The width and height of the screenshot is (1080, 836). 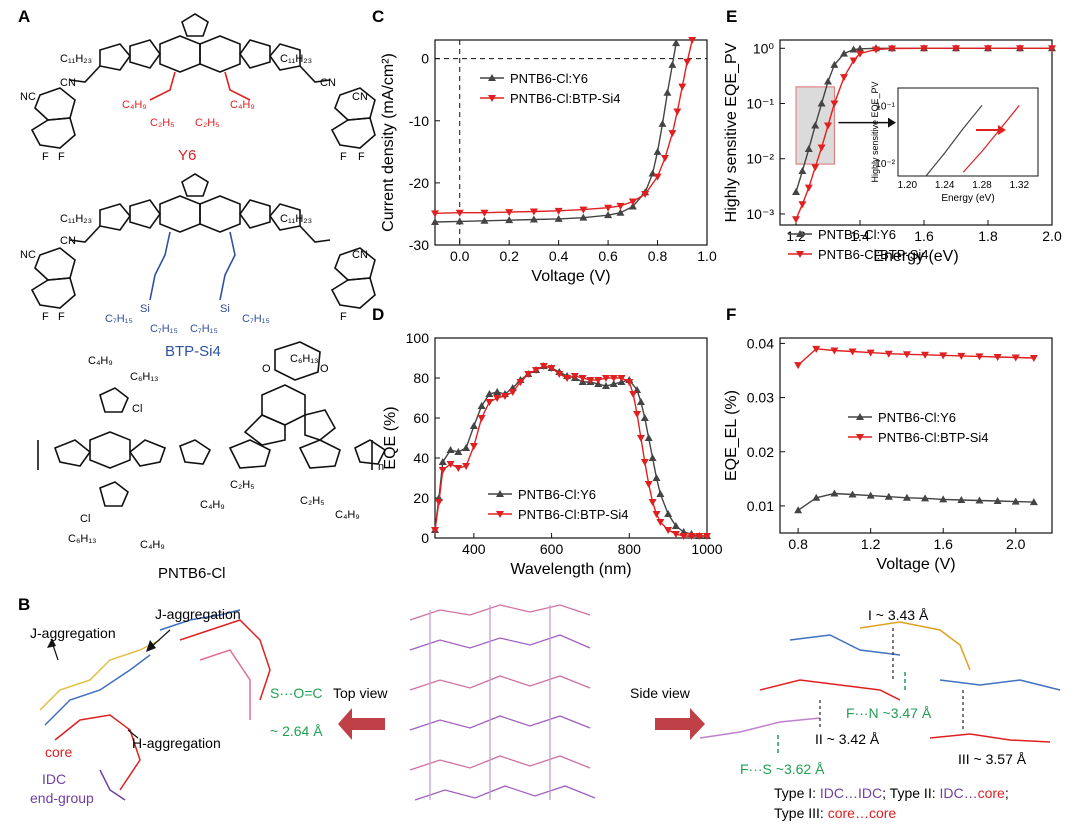 I want to click on inset-x-tick: 1.20, so click(x=908, y=185).